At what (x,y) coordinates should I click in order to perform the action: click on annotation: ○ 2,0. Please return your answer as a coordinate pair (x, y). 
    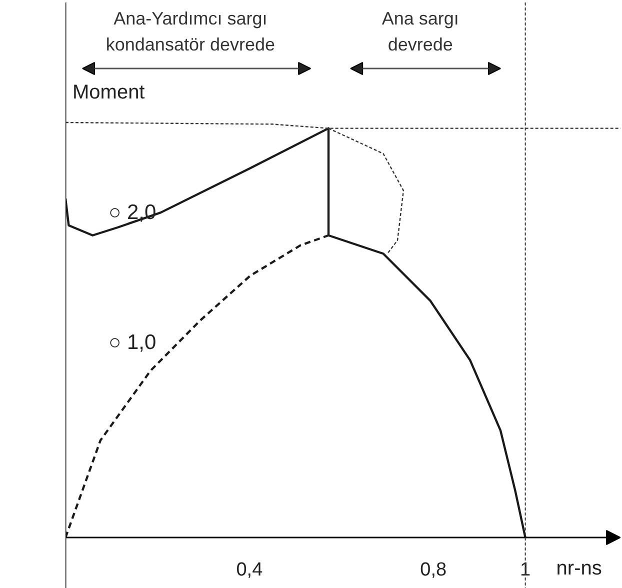
    Looking at the image, I should click on (132, 212).